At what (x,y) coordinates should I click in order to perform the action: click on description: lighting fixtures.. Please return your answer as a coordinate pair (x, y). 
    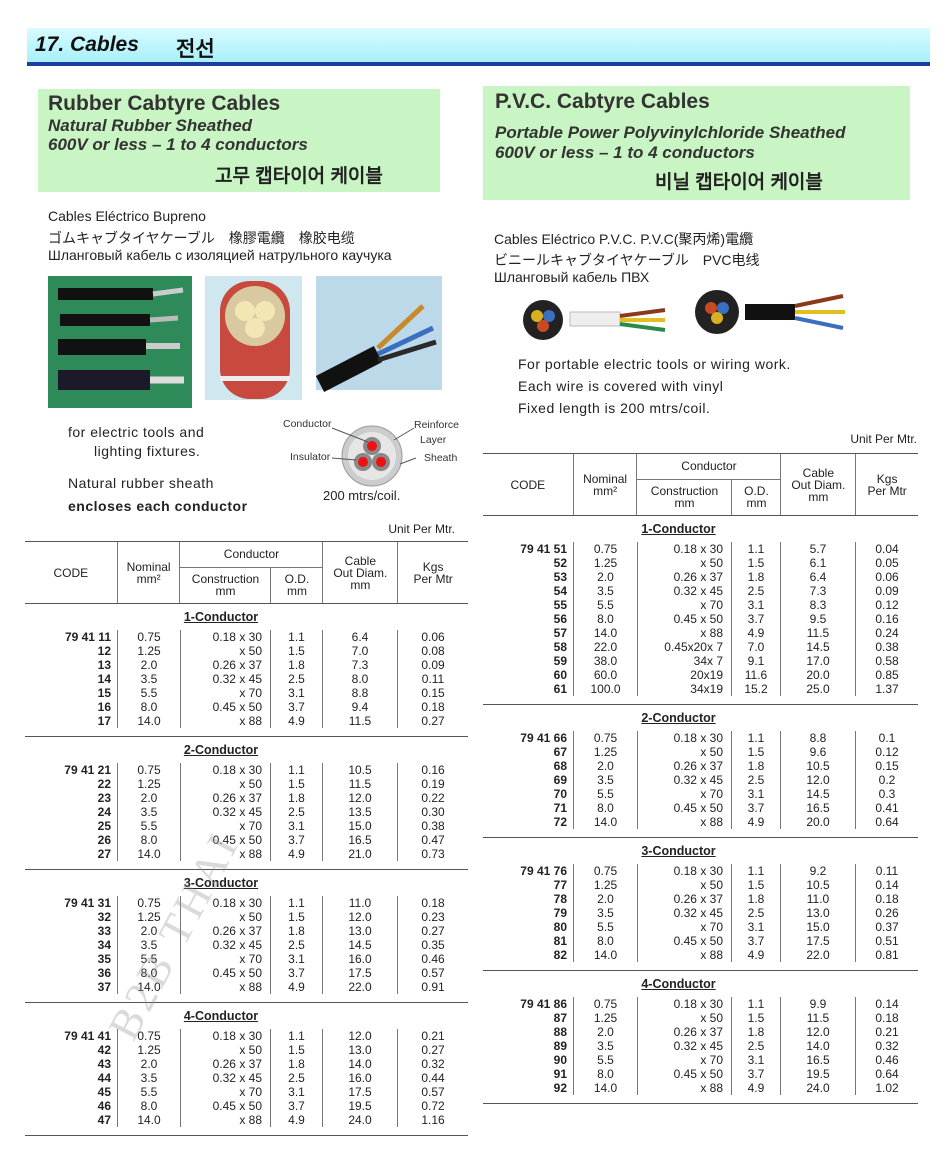
    Looking at the image, I should click on (147, 451).